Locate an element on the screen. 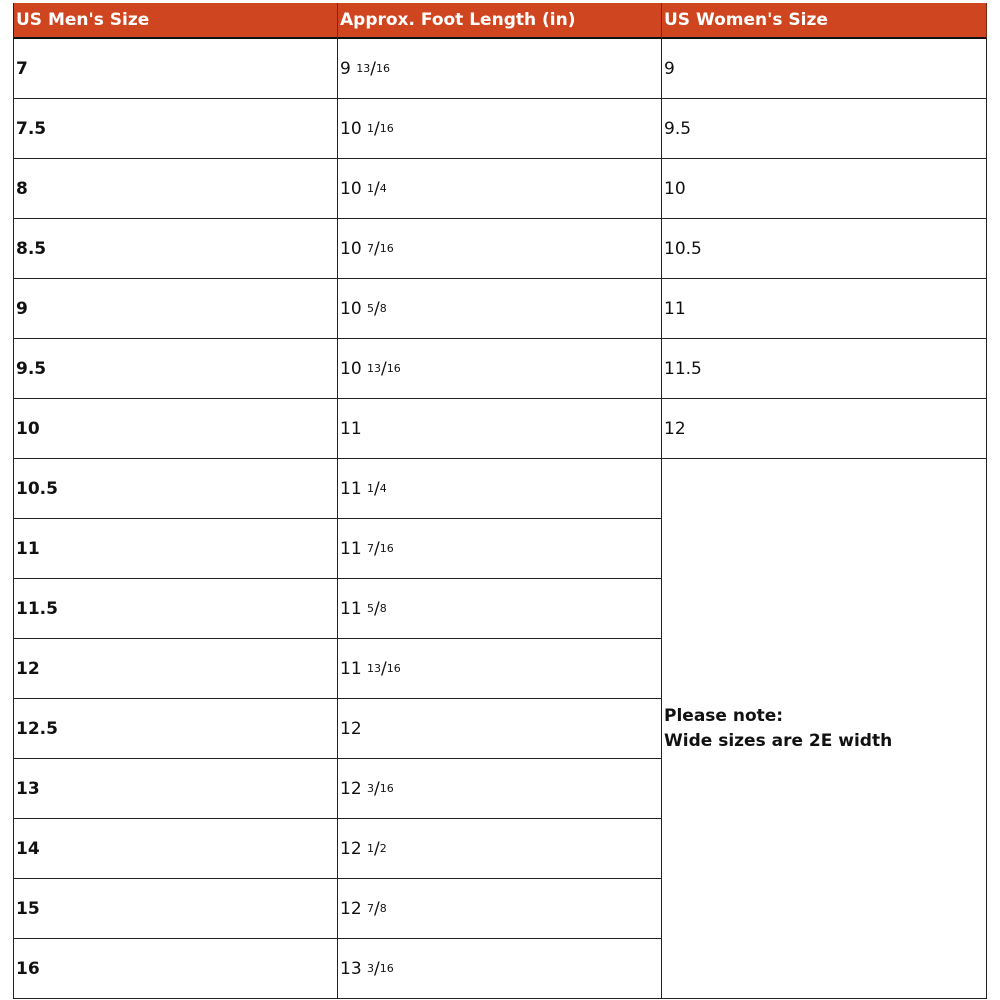 The height and width of the screenshot is (1000, 1000). womens-size-cell: 11.5 is located at coordinates (824, 369).